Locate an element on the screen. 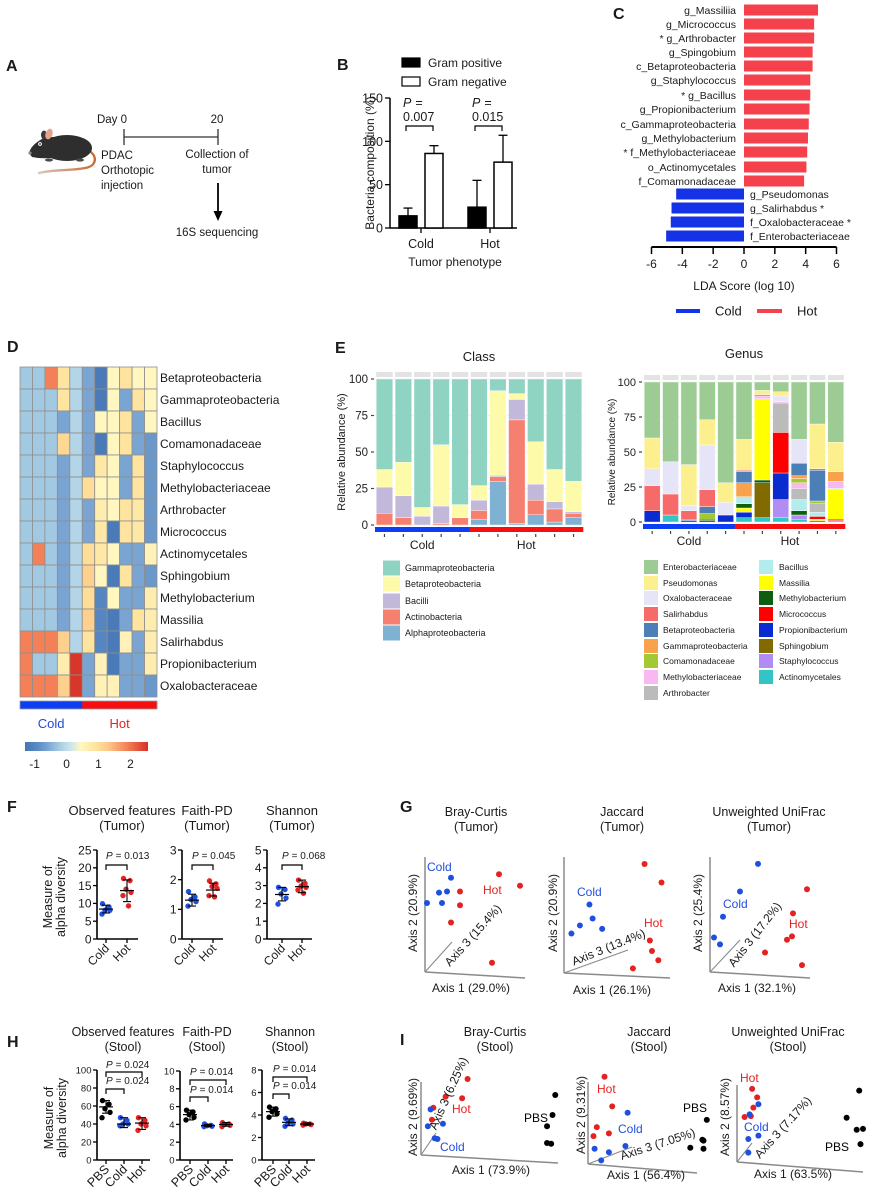 The image size is (869, 1192). p-value: = 0.068 is located at coordinates (309, 856).